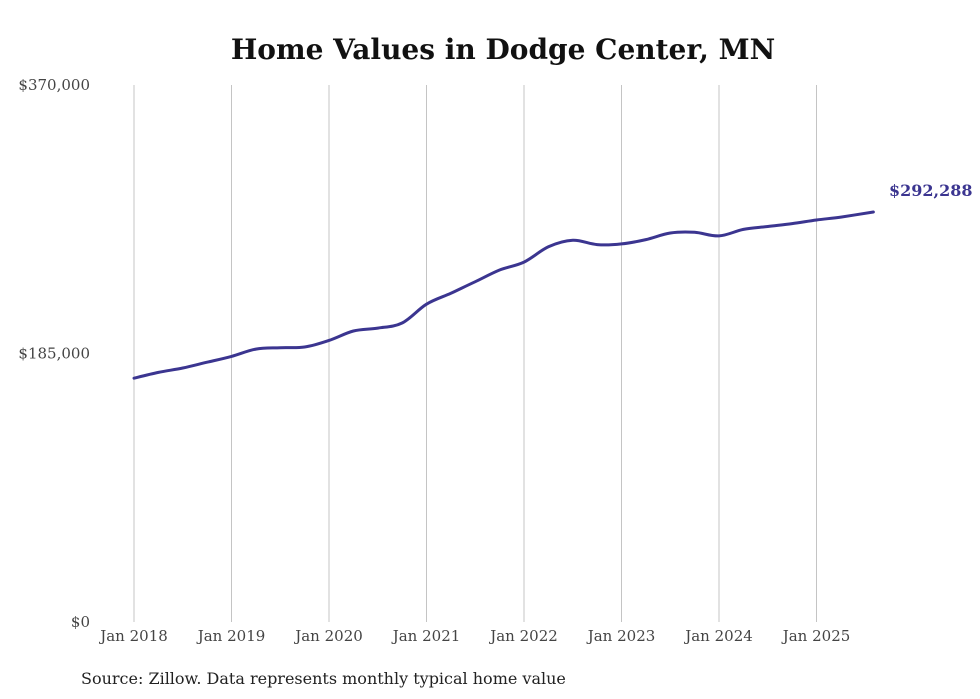 Image resolution: width=980 pixels, height=699 pixels. What do you see at coordinates (523, 636) in the screenshot?
I see `x-tick-label: Jan 2022` at bounding box center [523, 636].